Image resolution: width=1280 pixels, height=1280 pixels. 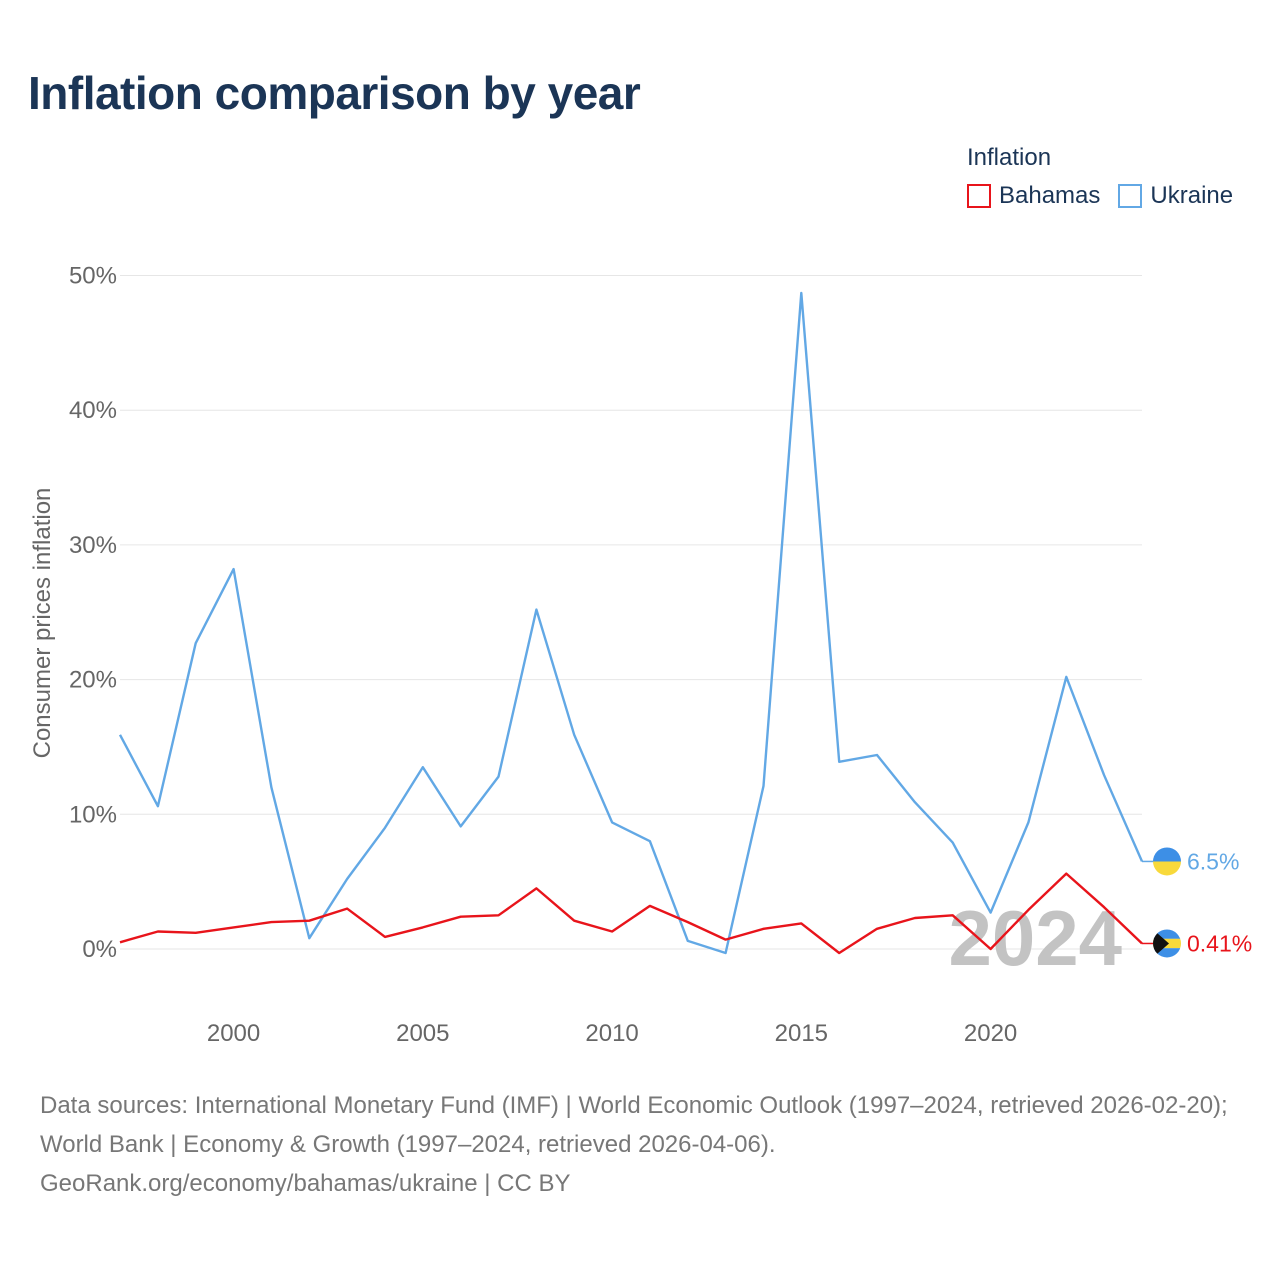 What do you see at coordinates (1035, 938) in the screenshot?
I see `year-watermark: 2024` at bounding box center [1035, 938].